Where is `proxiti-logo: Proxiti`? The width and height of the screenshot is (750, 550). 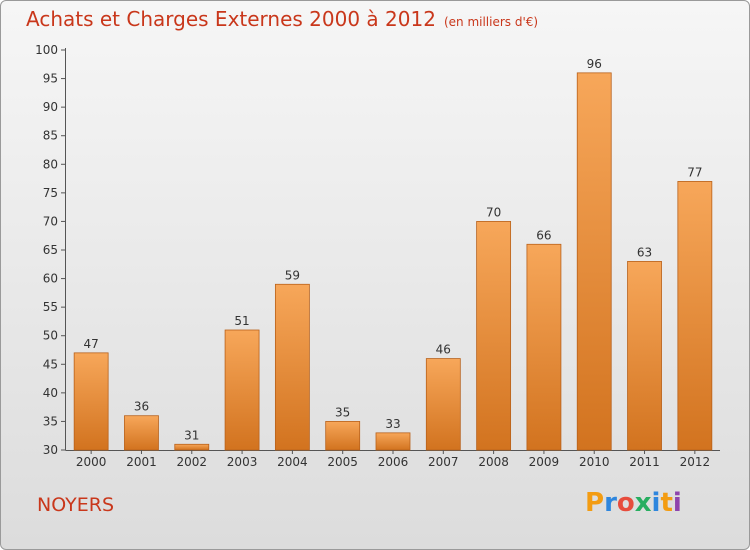
proxiti-logo: Proxiti is located at coordinates (633, 503).